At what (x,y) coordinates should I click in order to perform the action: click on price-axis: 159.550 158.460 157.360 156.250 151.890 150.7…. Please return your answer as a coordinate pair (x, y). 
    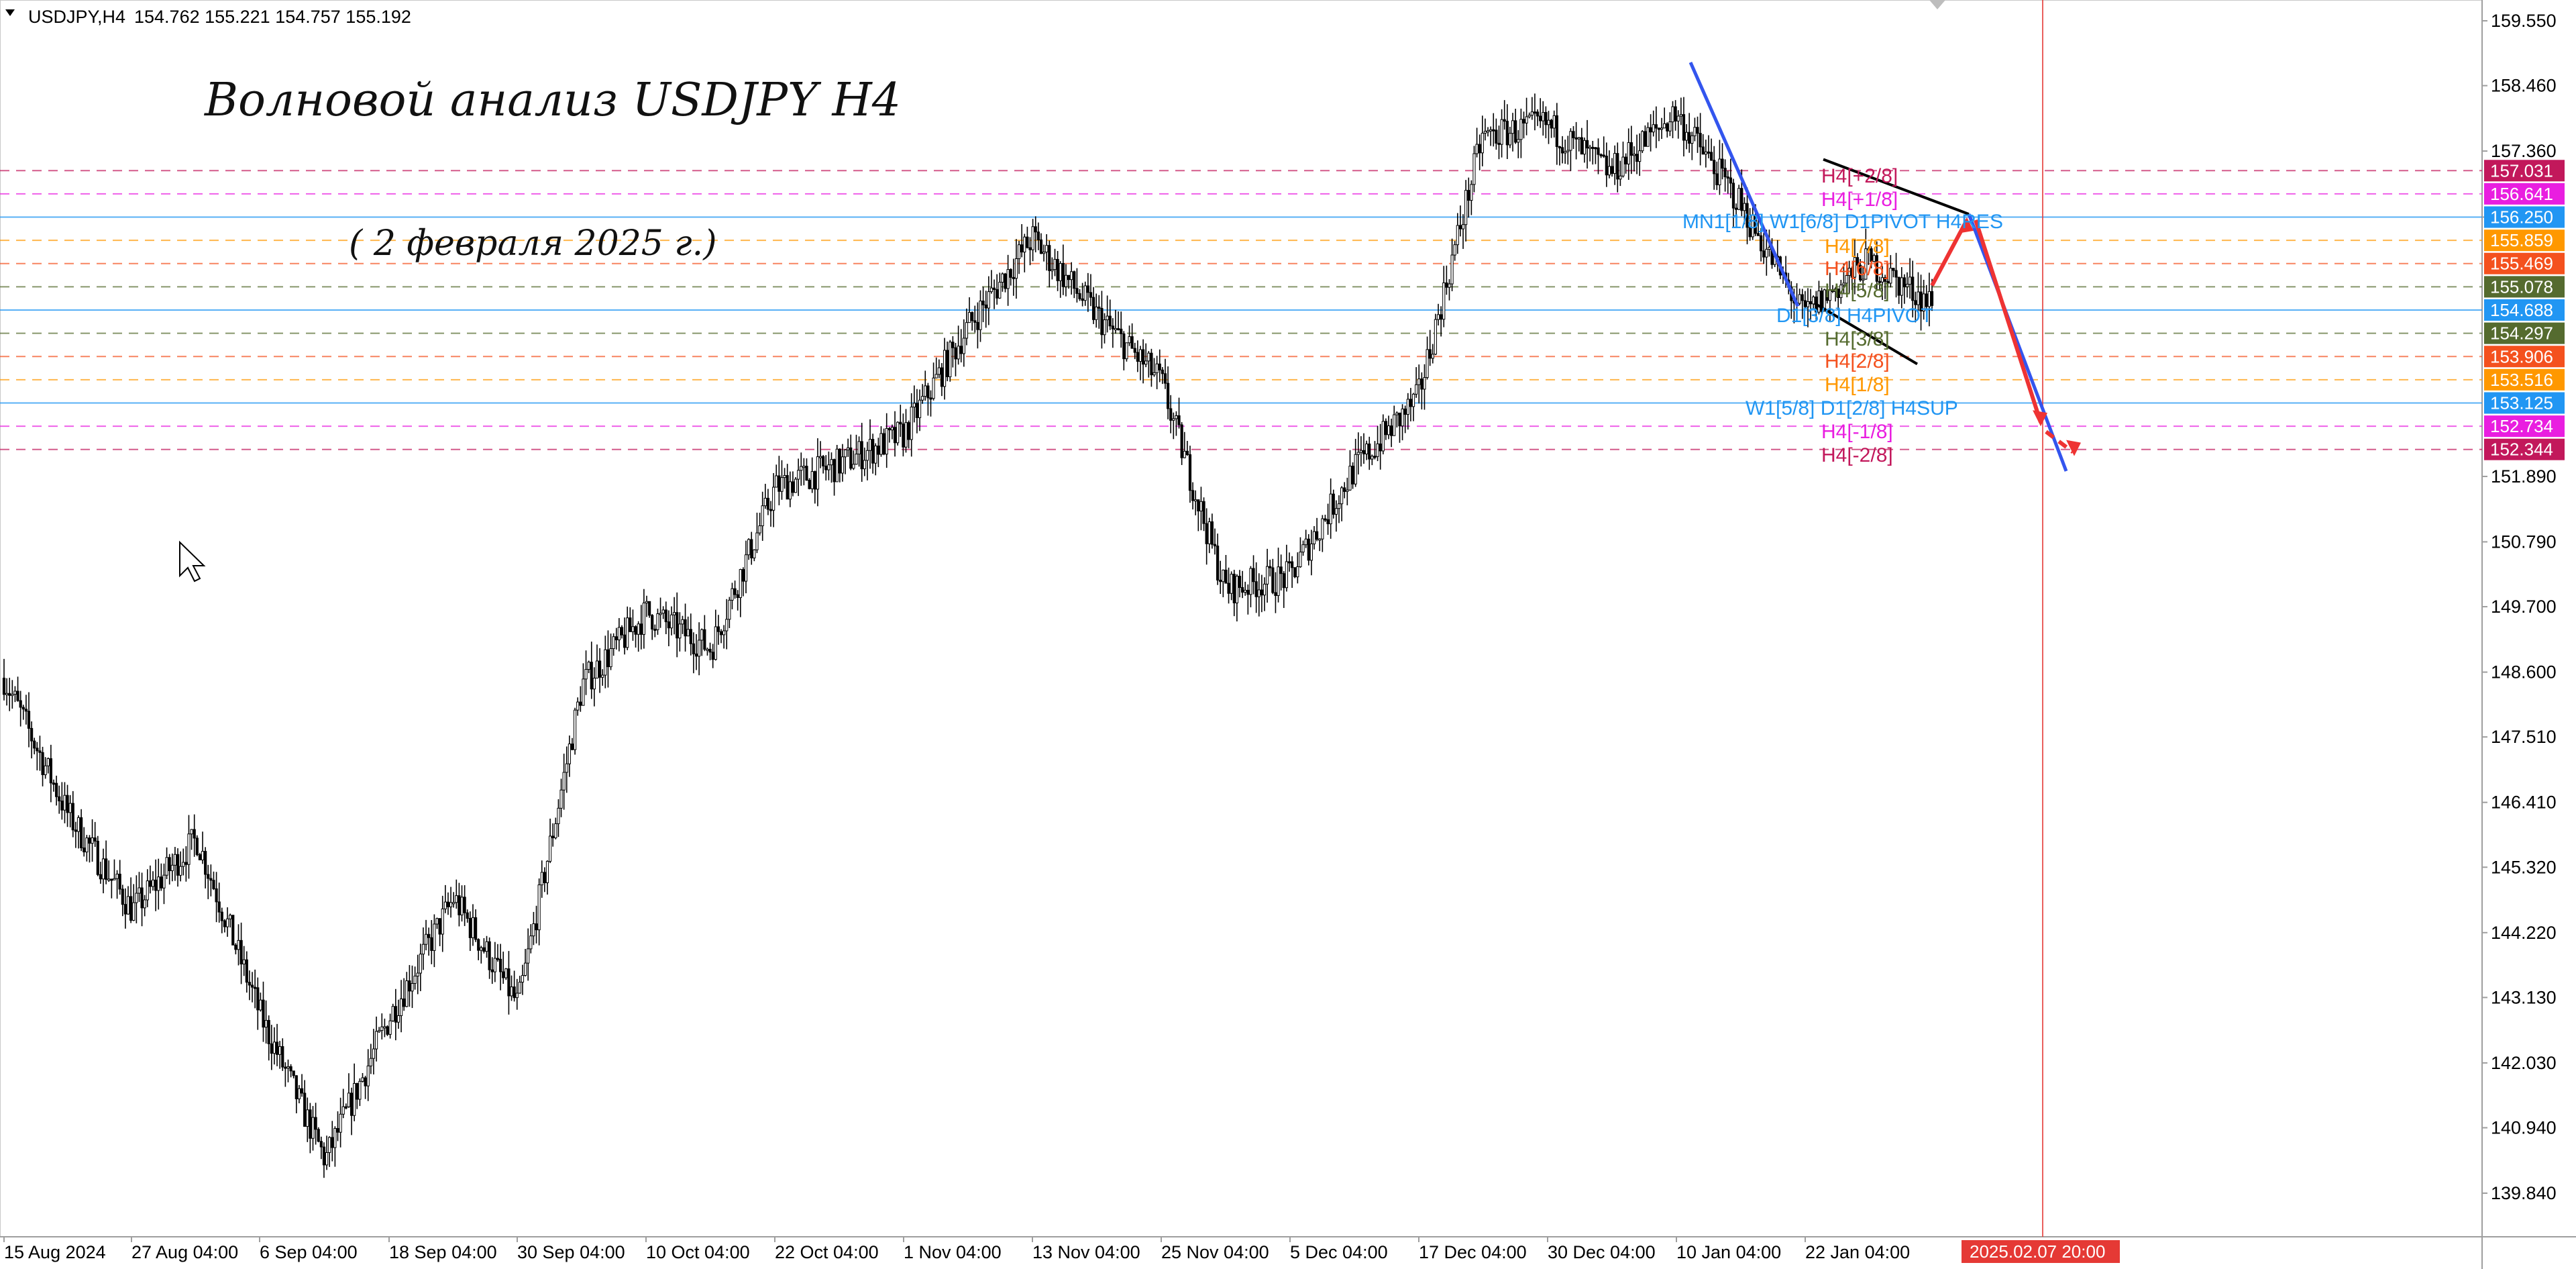
    Looking at the image, I should click on (2519, 607).